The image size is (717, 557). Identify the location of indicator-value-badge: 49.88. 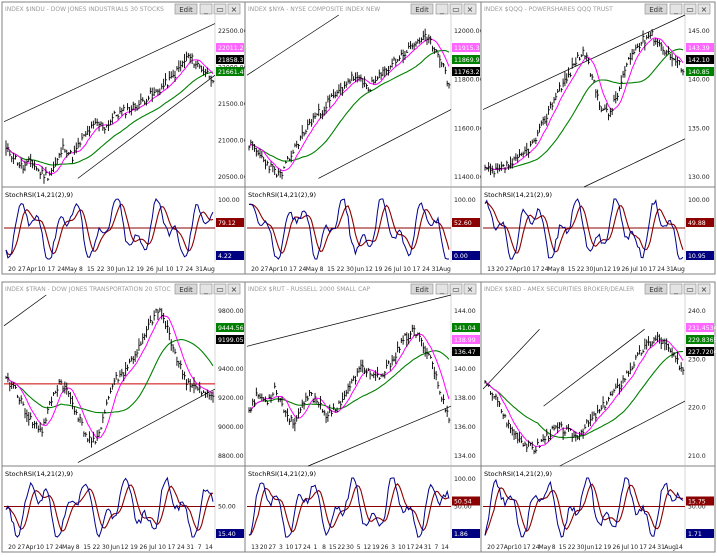
(700, 222).